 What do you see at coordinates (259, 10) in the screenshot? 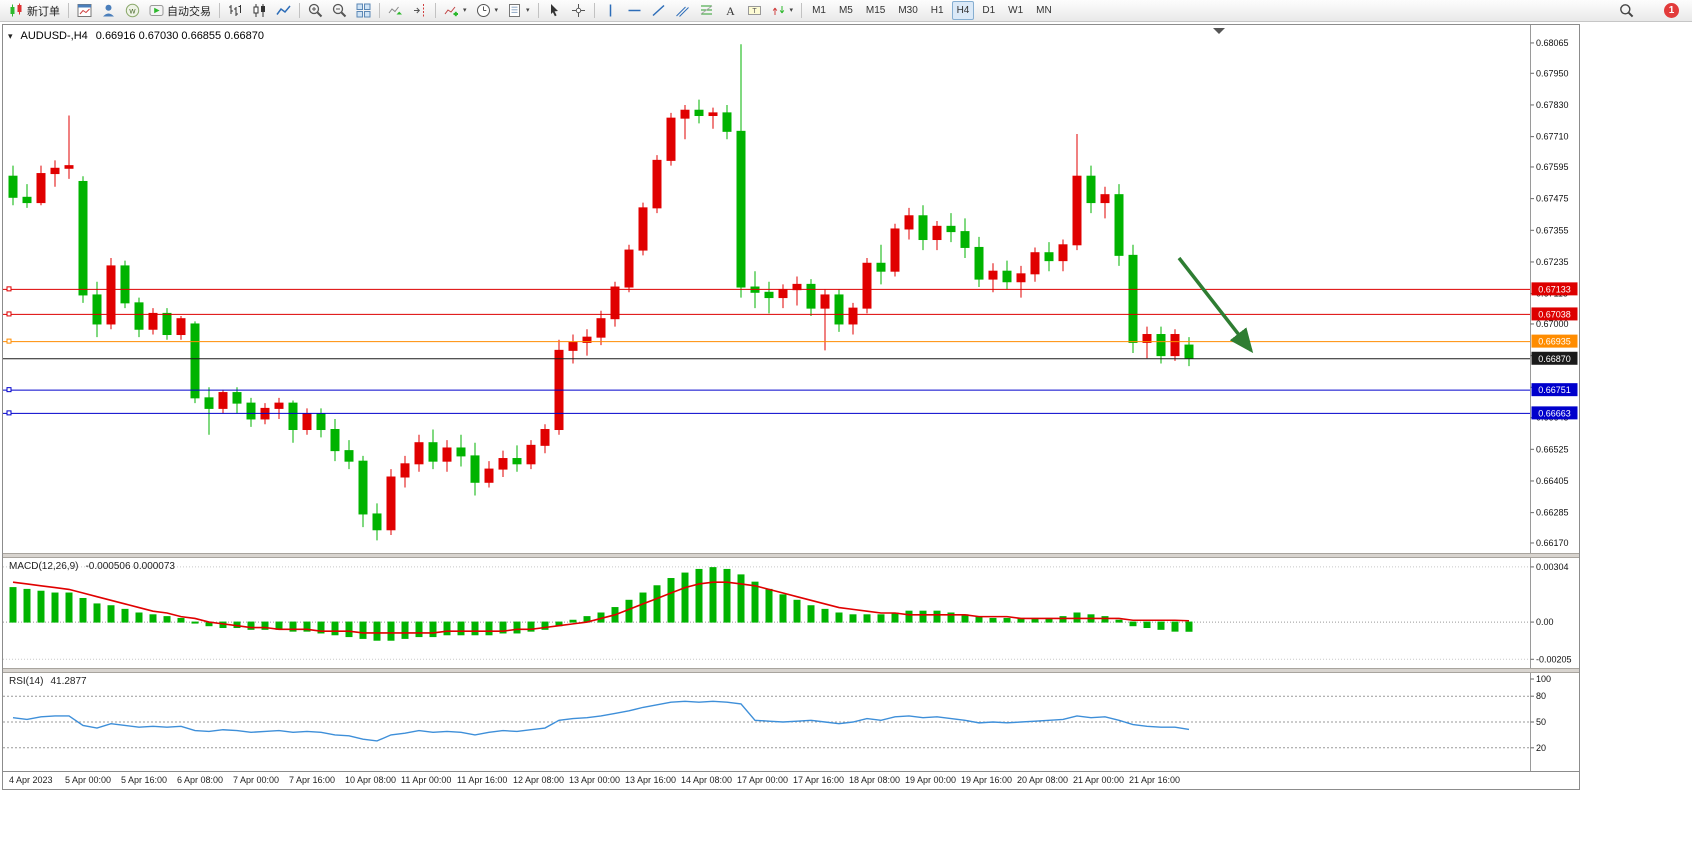
I see `candlestick-chart-button` at bounding box center [259, 10].